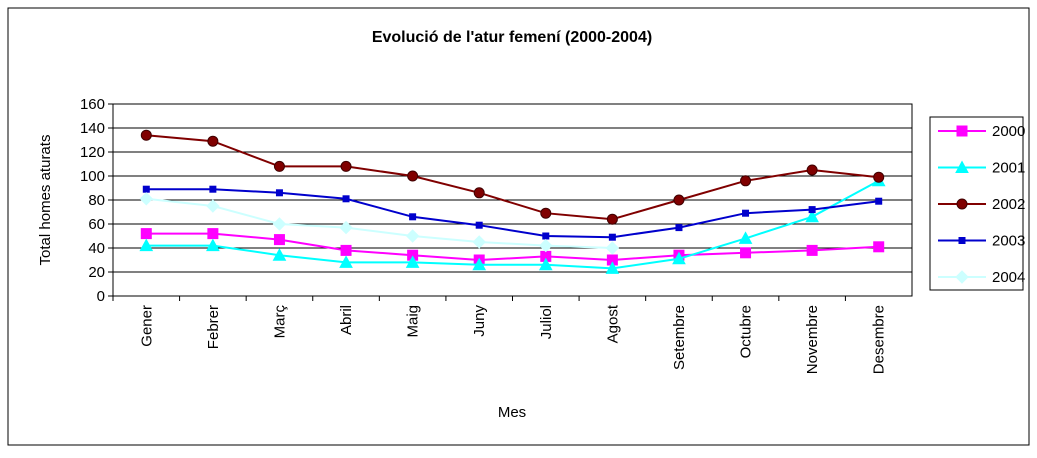 This screenshot has height=458, width=1037. Describe the element at coordinates (96, 272) in the screenshot. I see `y-tick-label: 20` at that location.